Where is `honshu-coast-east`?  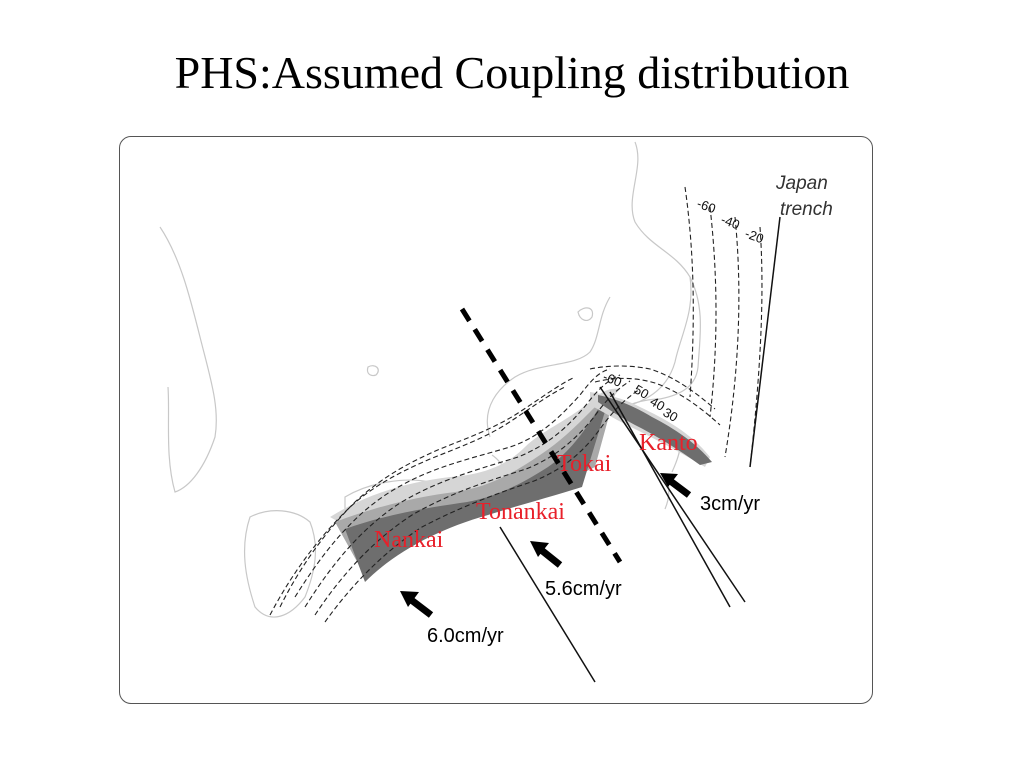 honshu-coast-east is located at coordinates (680, 338).